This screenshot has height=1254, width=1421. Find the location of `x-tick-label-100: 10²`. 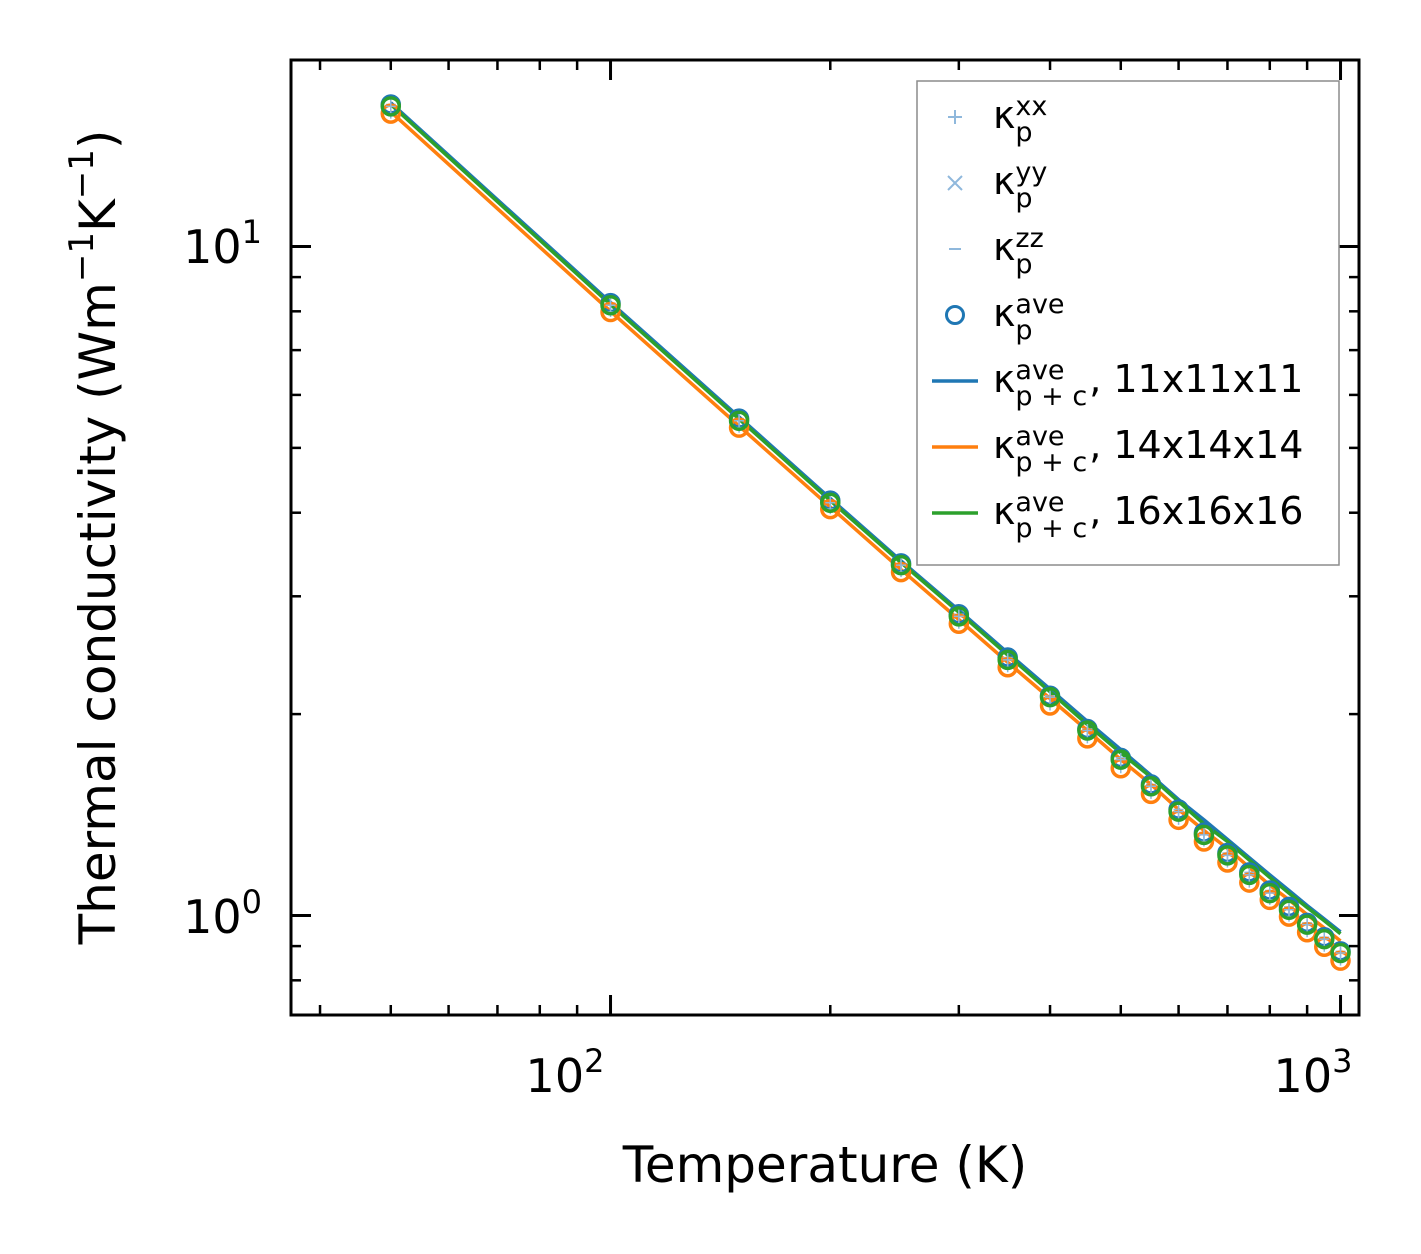

x-tick-label-100: 10² is located at coordinates (565, 1072).